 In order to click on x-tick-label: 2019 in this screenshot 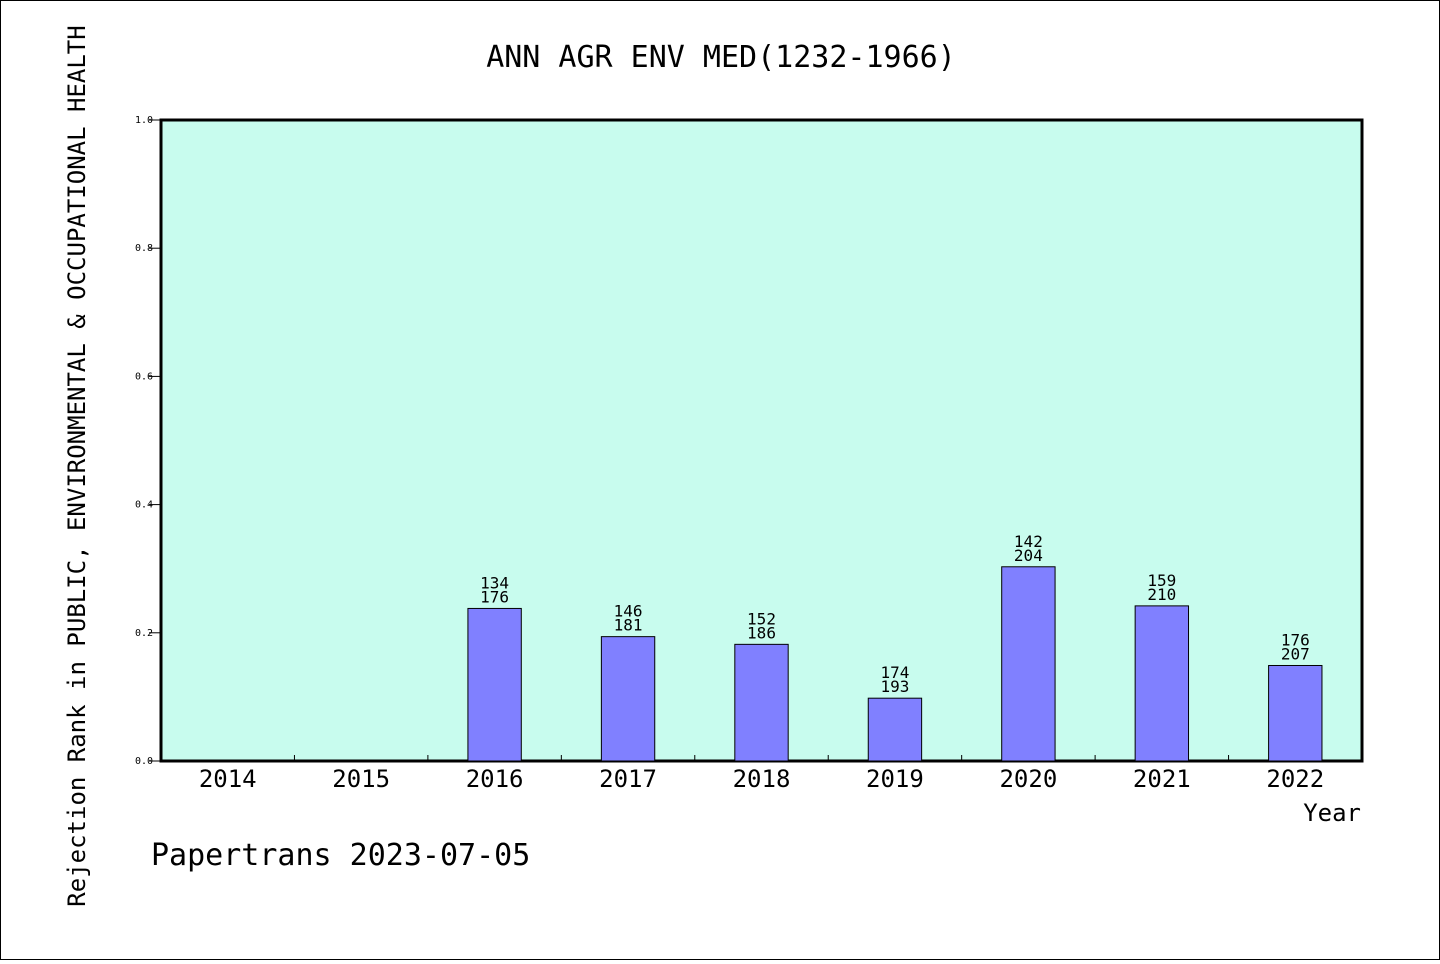, I will do `click(895, 779)`.